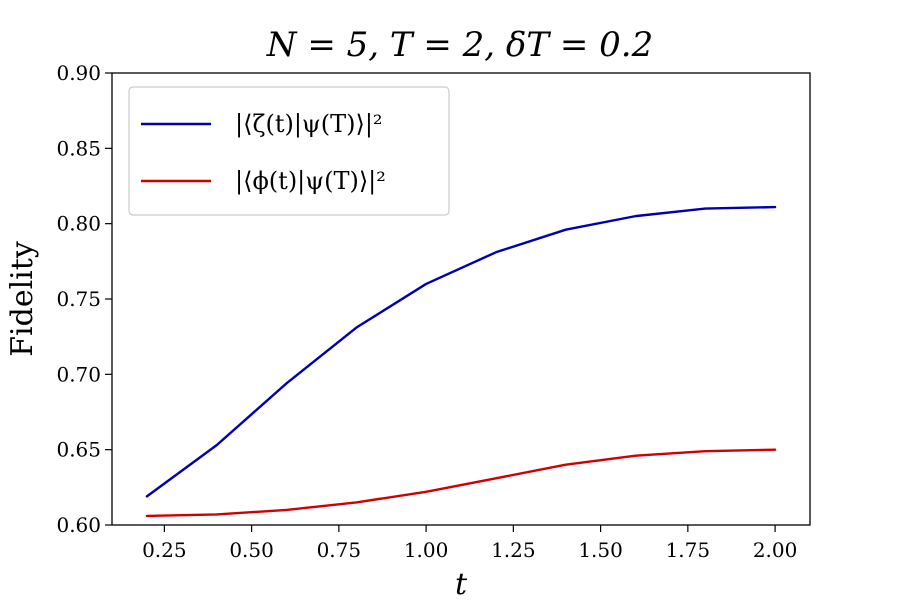 Image resolution: width=900 pixels, height=600 pixels. Describe the element at coordinates (775, 550) in the screenshot. I see `x-tick-label: 2.00` at that location.